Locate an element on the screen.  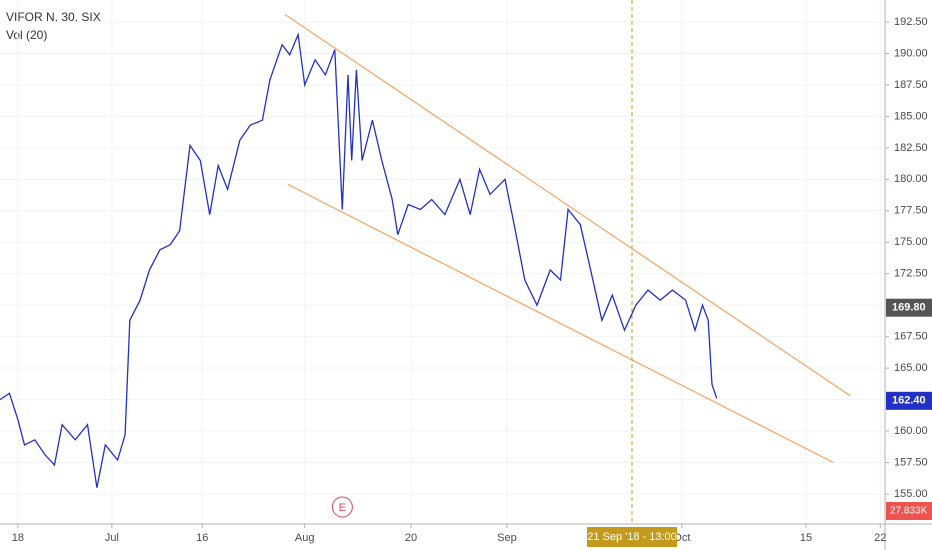
crosshair-label: 21 Sep '18 - 13:00 is located at coordinates (632, 537).